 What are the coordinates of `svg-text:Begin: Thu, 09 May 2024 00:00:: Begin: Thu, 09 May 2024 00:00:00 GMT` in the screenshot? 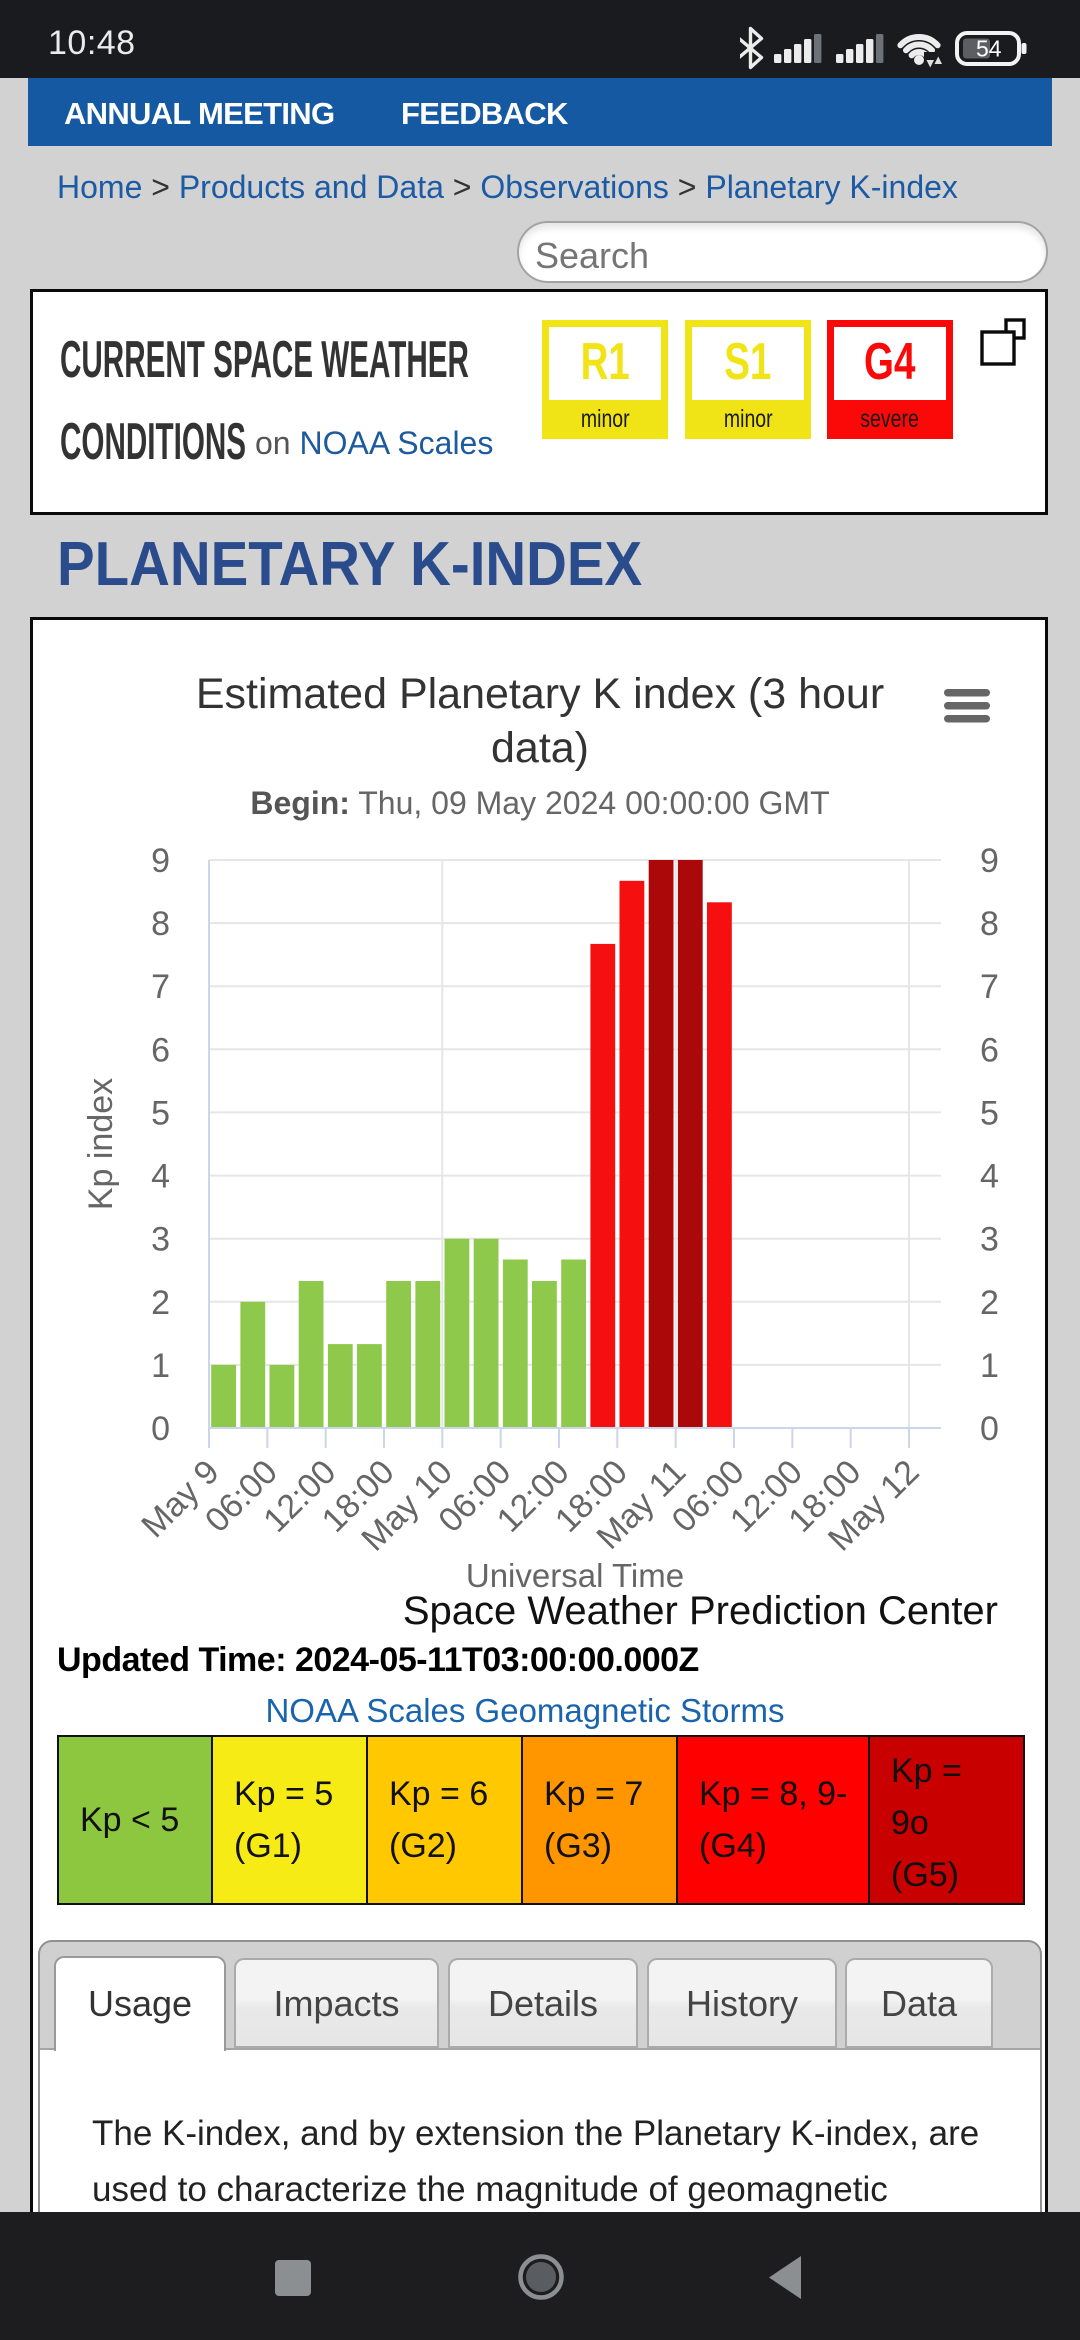 It's located at (539, 803).